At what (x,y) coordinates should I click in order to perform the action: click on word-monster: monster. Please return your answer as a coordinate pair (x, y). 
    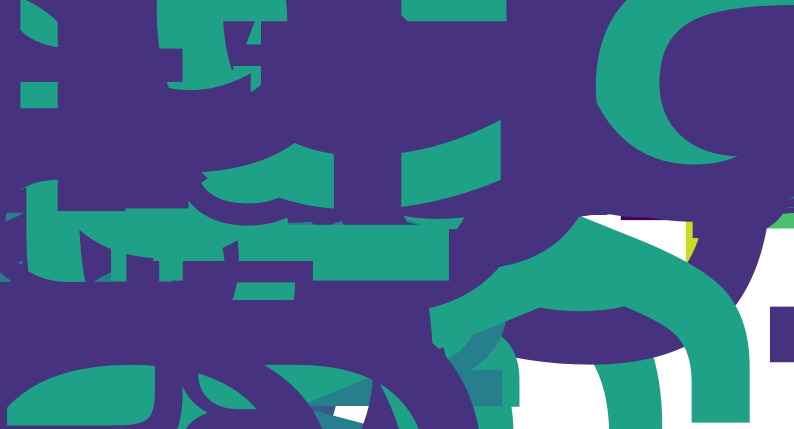
    Looking at the image, I should click on (238, 16).